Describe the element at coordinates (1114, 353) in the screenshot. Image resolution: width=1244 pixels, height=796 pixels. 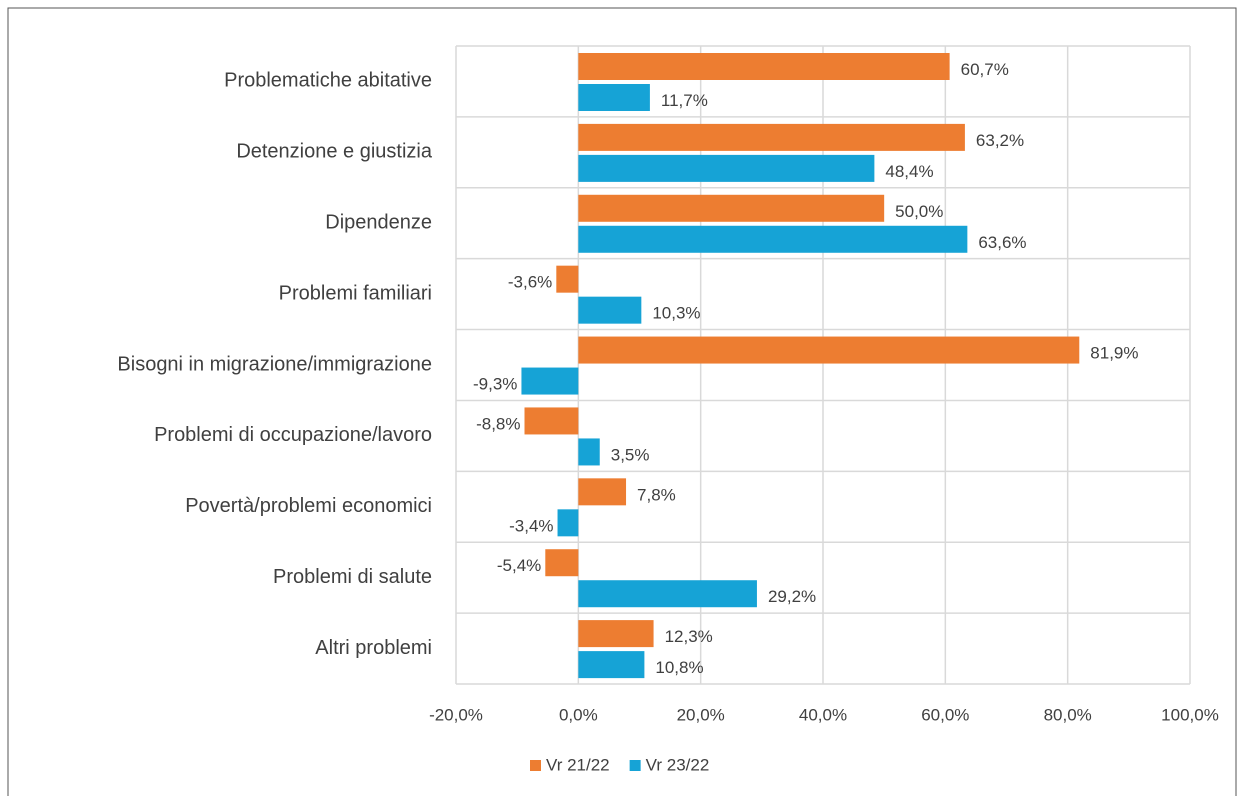
I see `data-label: 81,9%` at that location.